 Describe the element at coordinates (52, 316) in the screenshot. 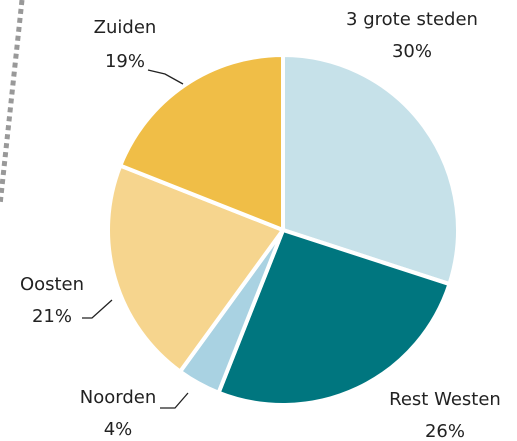

I see `slice-value-label: 21%` at that location.